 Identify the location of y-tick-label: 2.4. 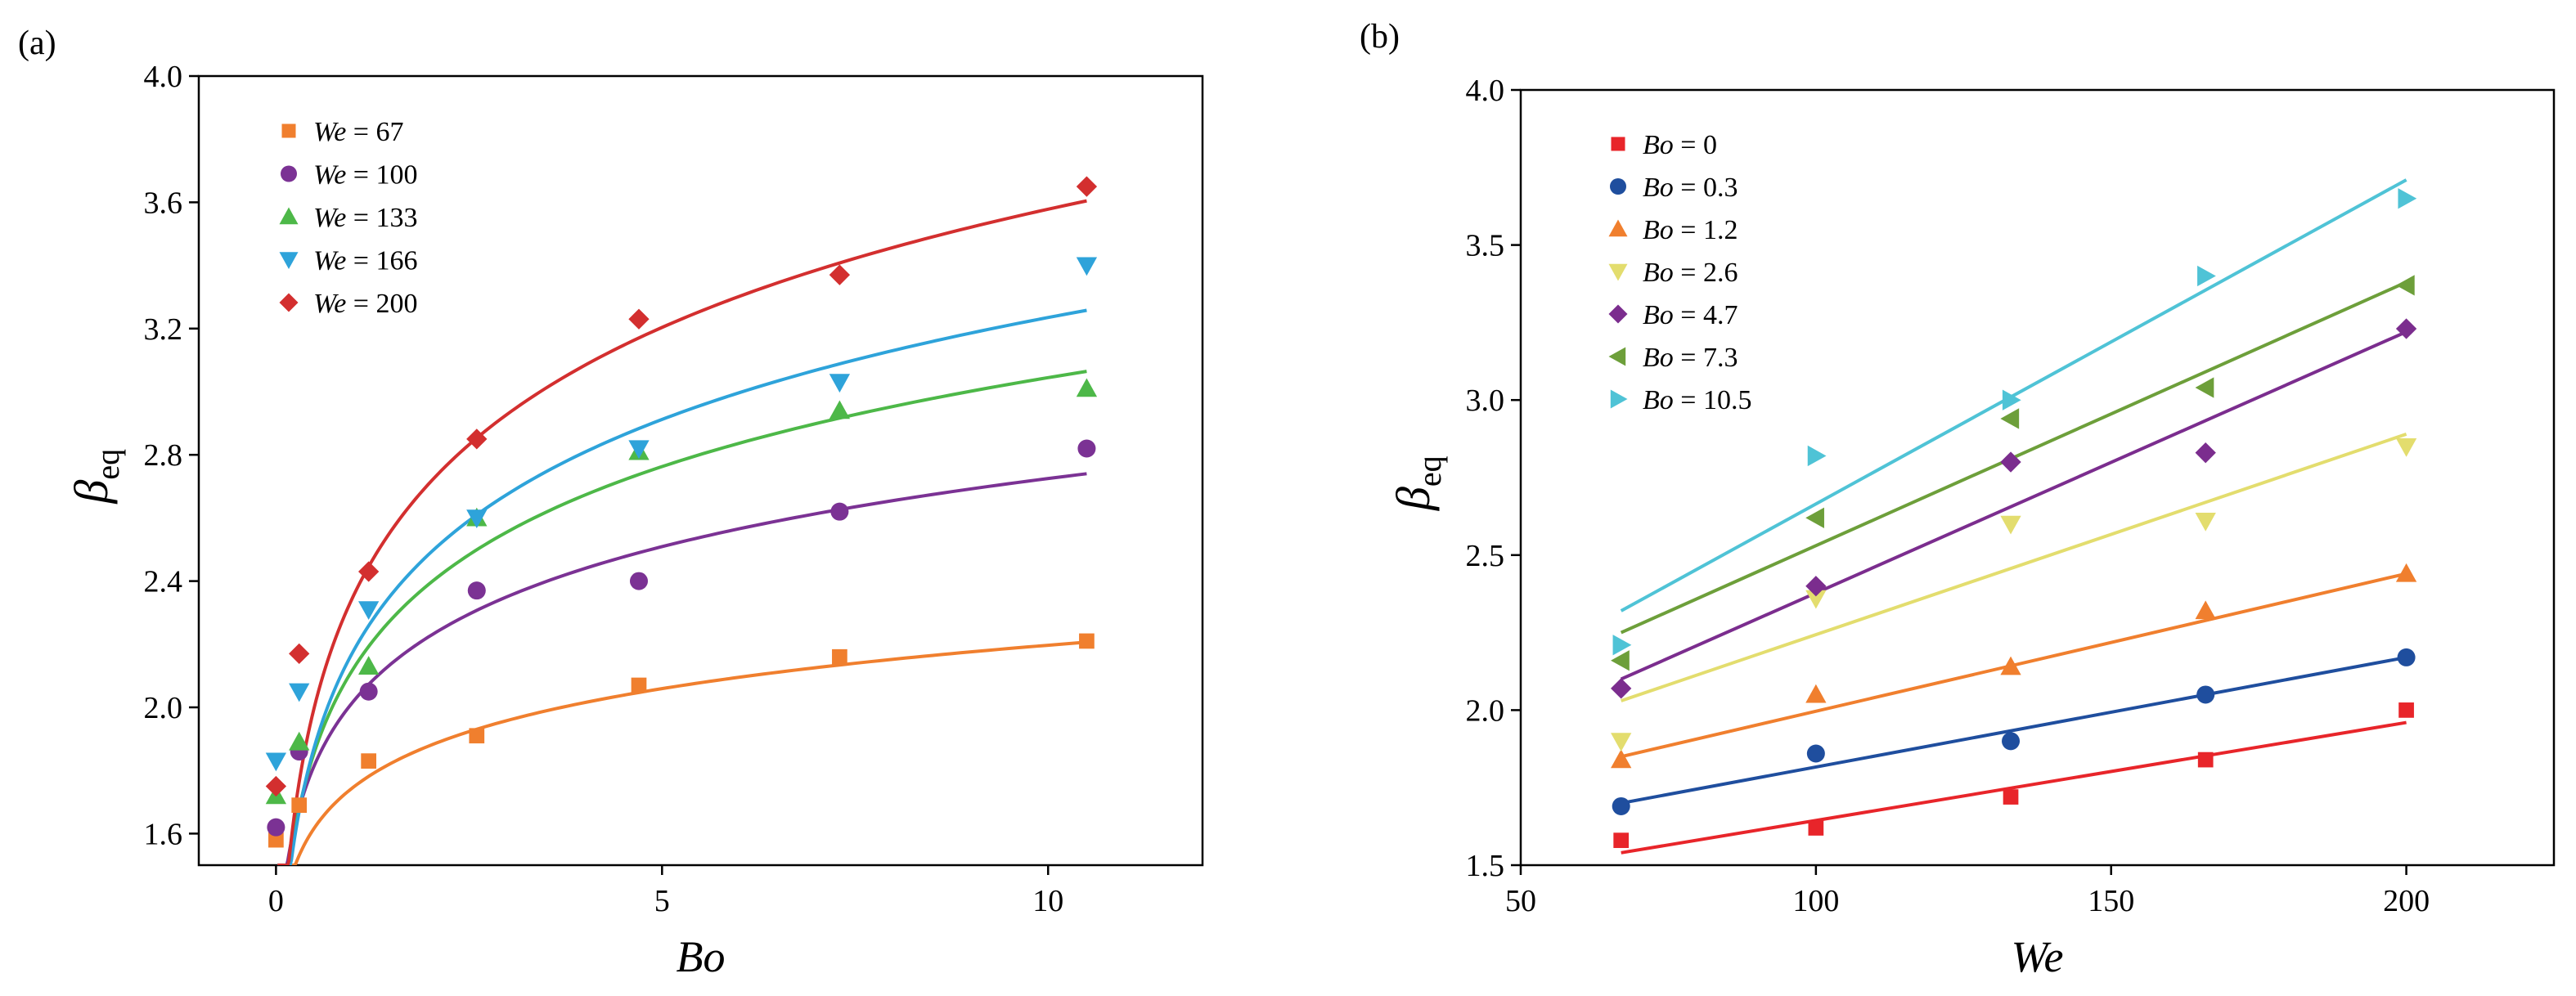
(163, 582).